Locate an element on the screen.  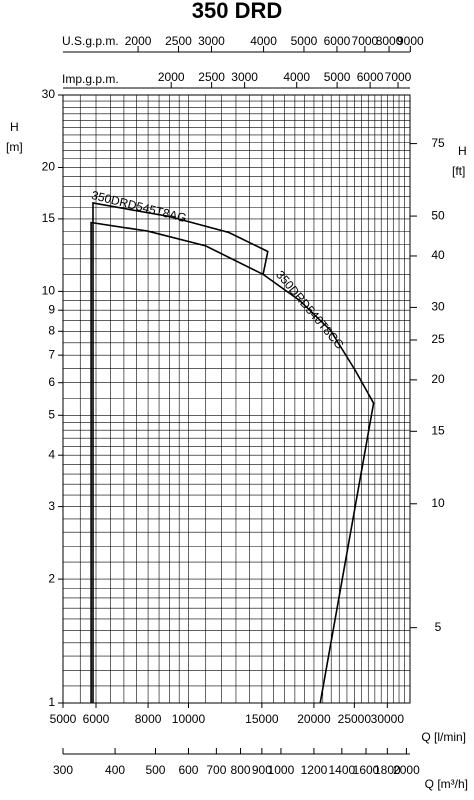
y-tick-label: 6 is located at coordinates (51, 382).